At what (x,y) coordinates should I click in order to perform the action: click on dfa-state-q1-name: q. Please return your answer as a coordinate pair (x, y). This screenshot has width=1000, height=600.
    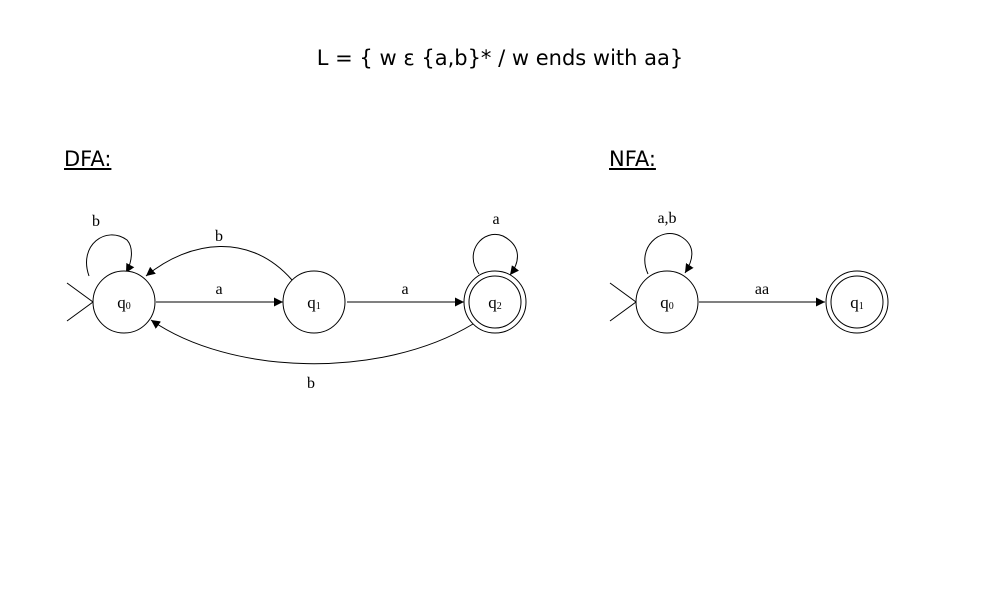
    Looking at the image, I should click on (311, 302).